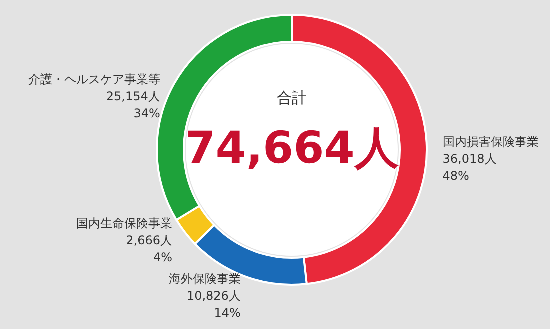 The image size is (550, 329). Describe the element at coordinates (133, 105) in the screenshot. I see `data-label: 25,154人 34%` at that location.